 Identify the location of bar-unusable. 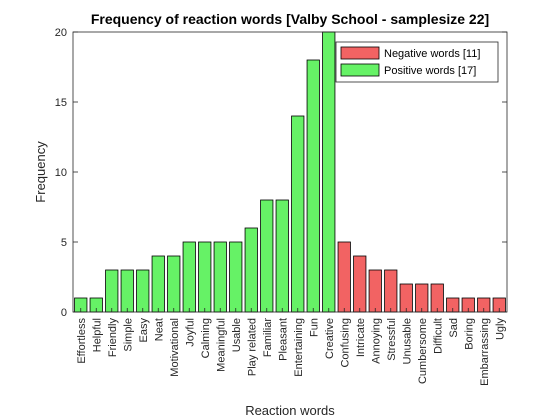
(406, 298).